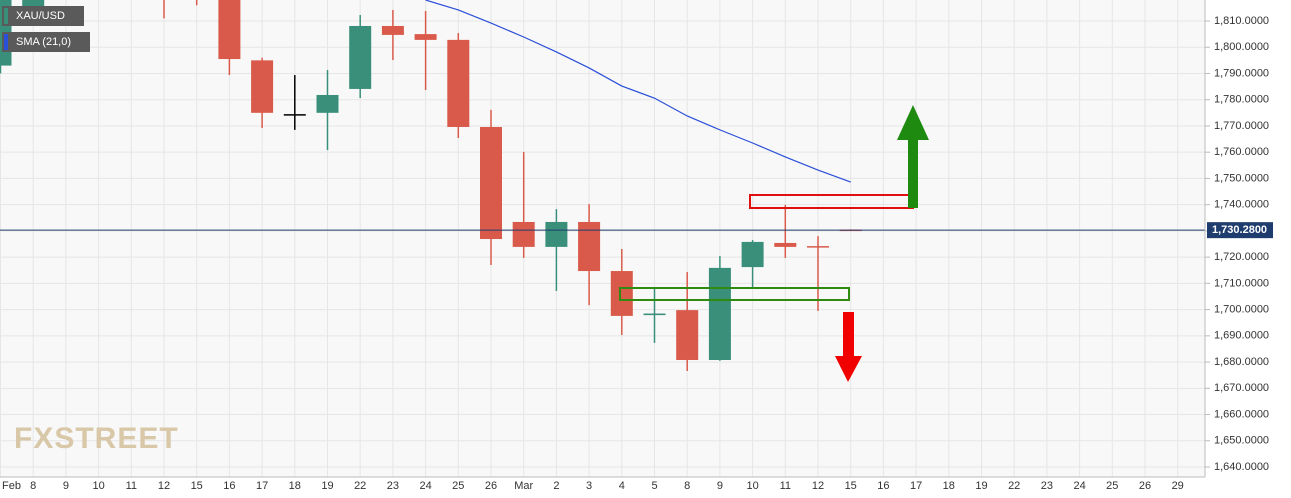  I want to click on watermark: FXSTREET, so click(96, 438).